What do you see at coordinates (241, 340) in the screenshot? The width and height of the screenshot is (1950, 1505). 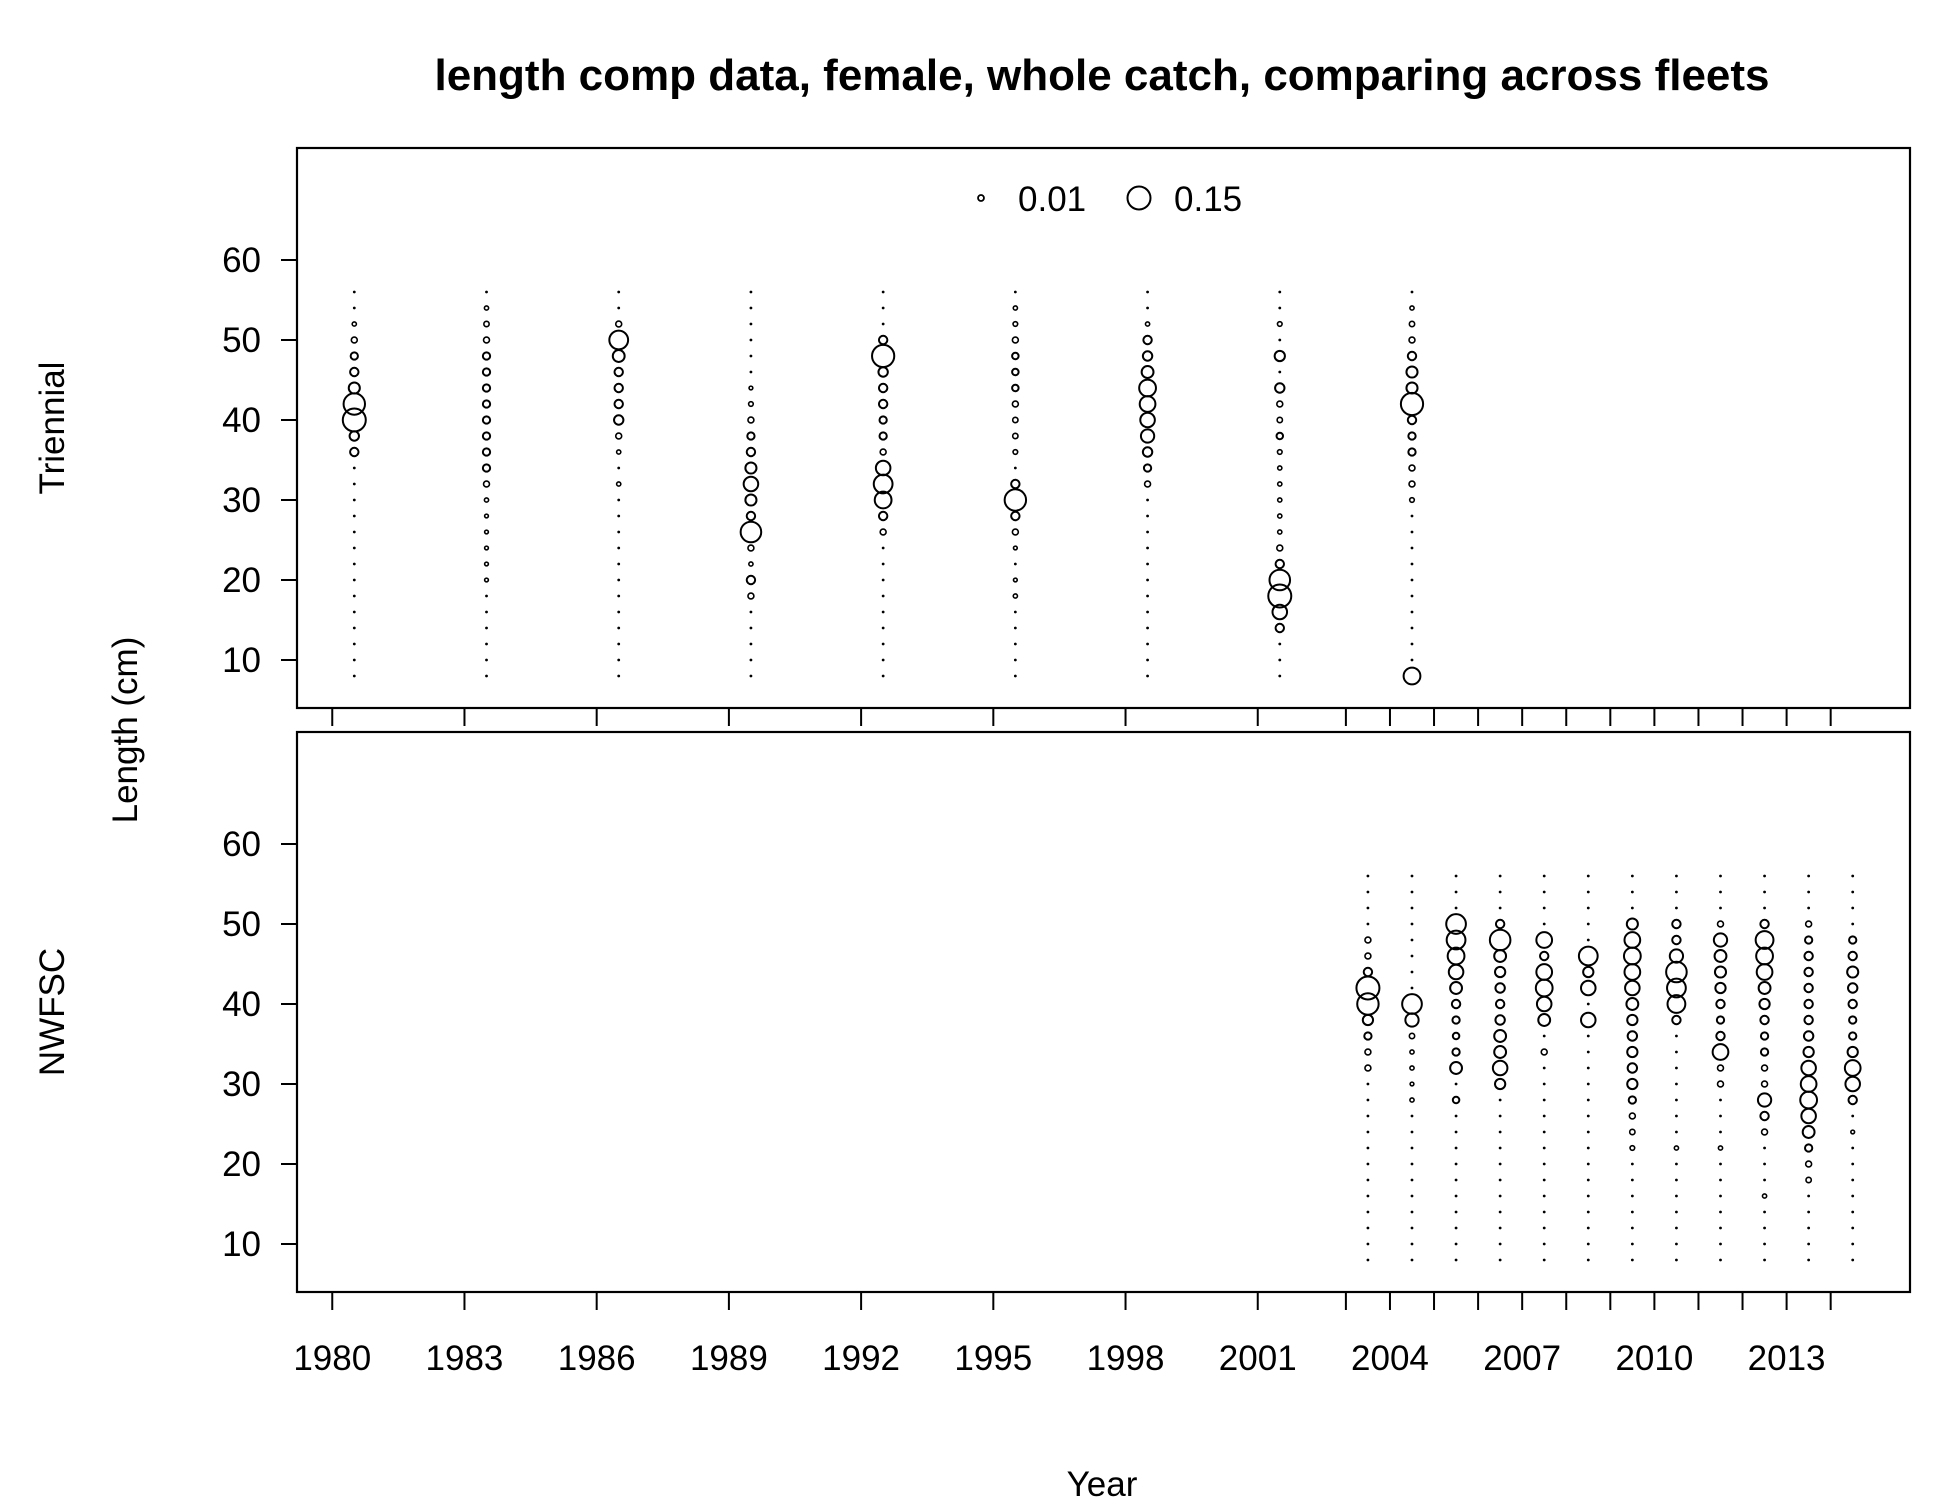 I see `y-tick-label: 50` at bounding box center [241, 340].